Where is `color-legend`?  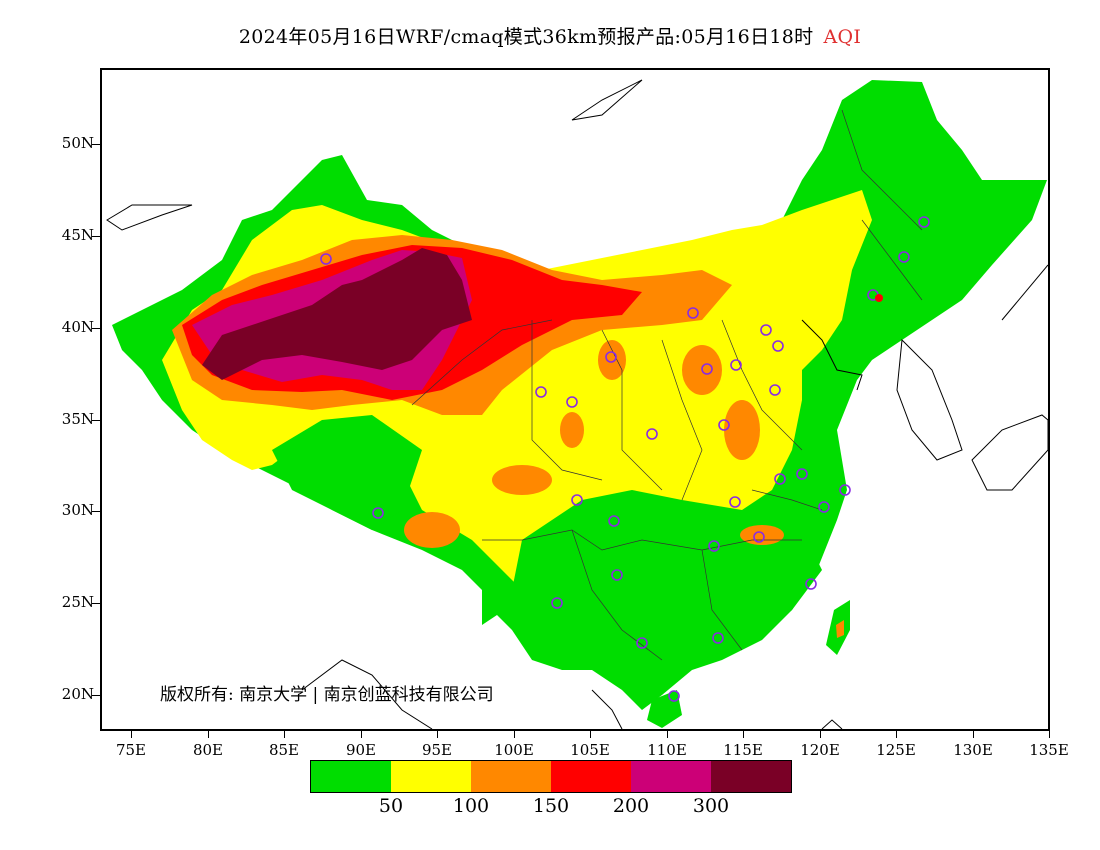 color-legend is located at coordinates (551, 776).